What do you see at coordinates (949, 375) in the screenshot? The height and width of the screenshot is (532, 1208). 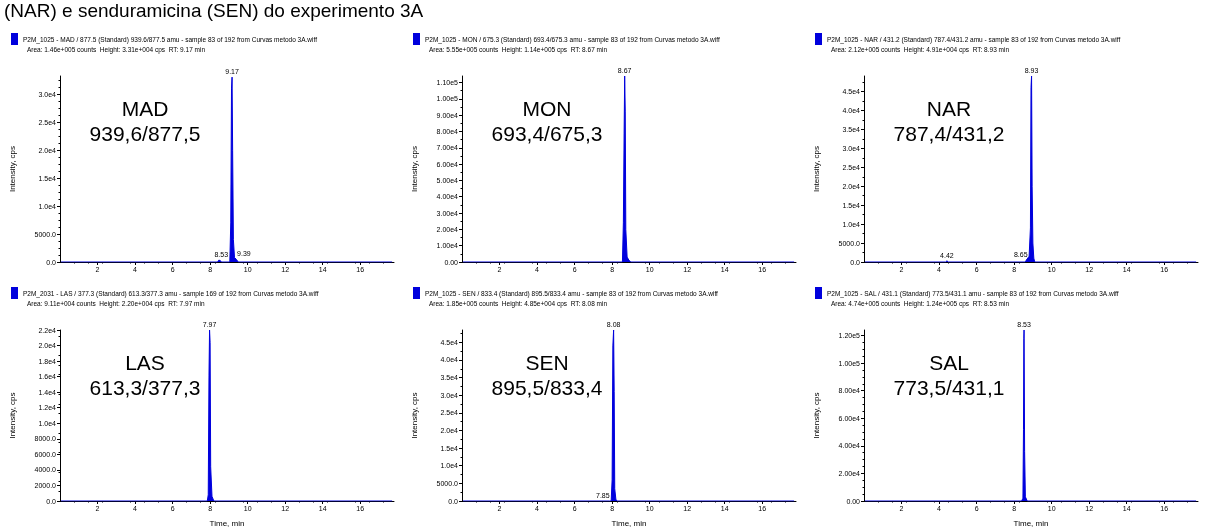 I see `annotation: SAL 773,5/431,1` at bounding box center [949, 375].